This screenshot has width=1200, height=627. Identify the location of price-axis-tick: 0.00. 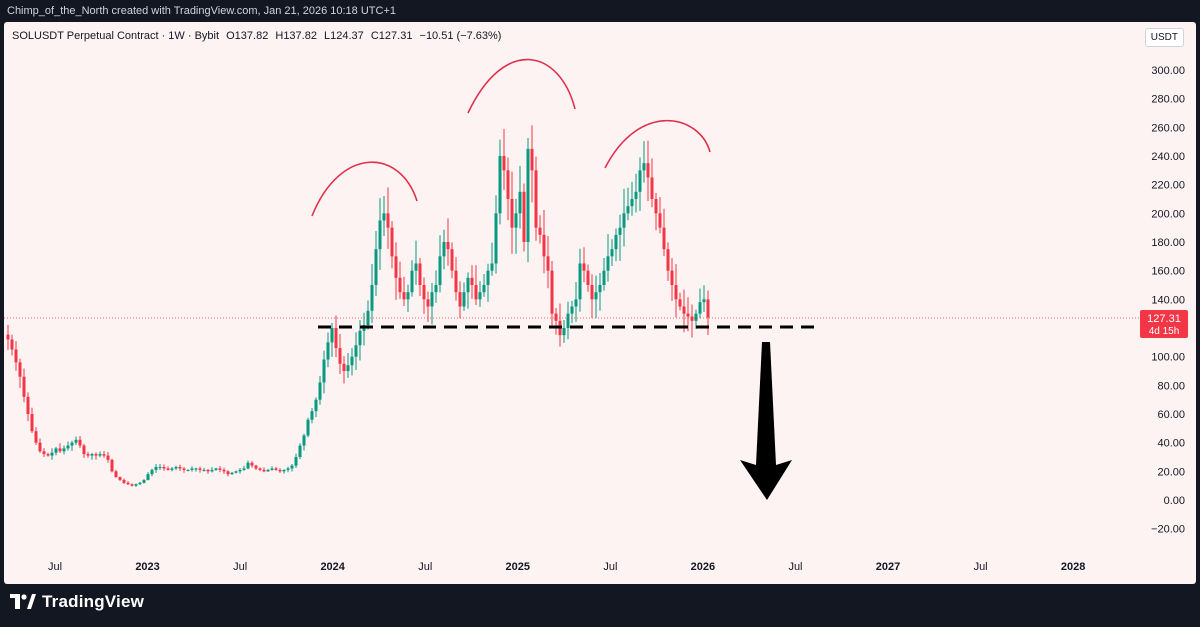
(1174, 501).